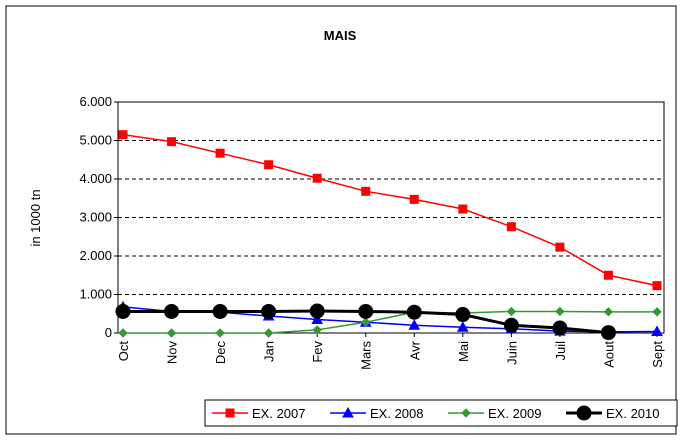  Describe the element at coordinates (317, 352) in the screenshot. I see `x-tick-label: Fev` at that location.